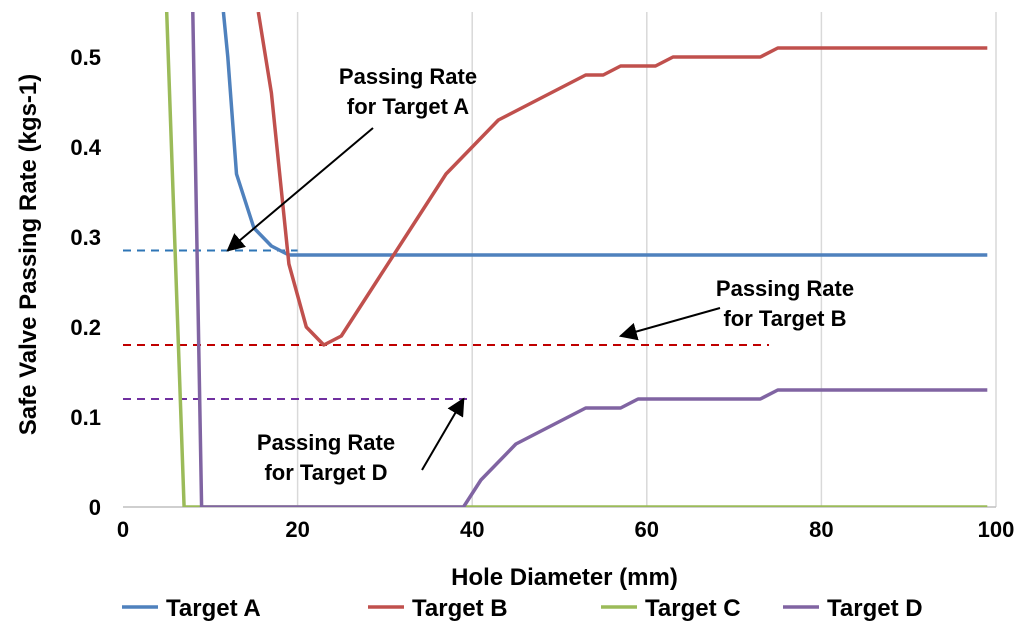 This screenshot has width=1031, height=626. What do you see at coordinates (693, 608) in the screenshot?
I see `legend-label: Target C` at bounding box center [693, 608].